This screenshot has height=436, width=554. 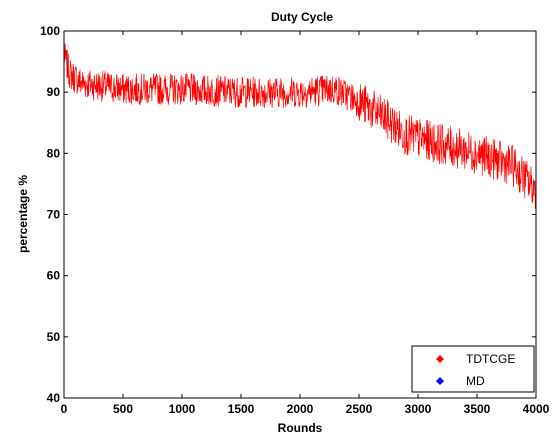 I want to click on y-axis-label: percentage %, so click(x=23, y=214).